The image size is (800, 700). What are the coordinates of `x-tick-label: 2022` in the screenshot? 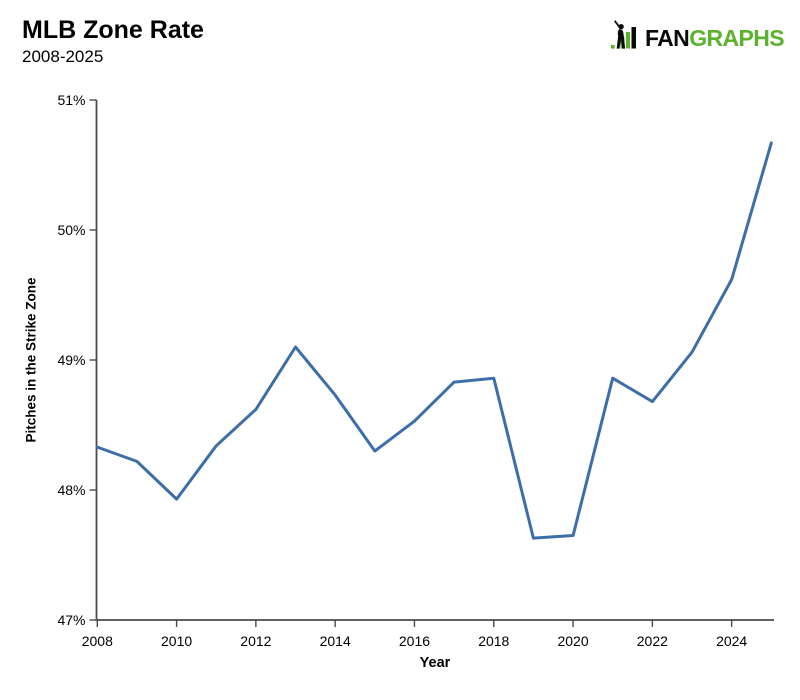 It's located at (652, 641).